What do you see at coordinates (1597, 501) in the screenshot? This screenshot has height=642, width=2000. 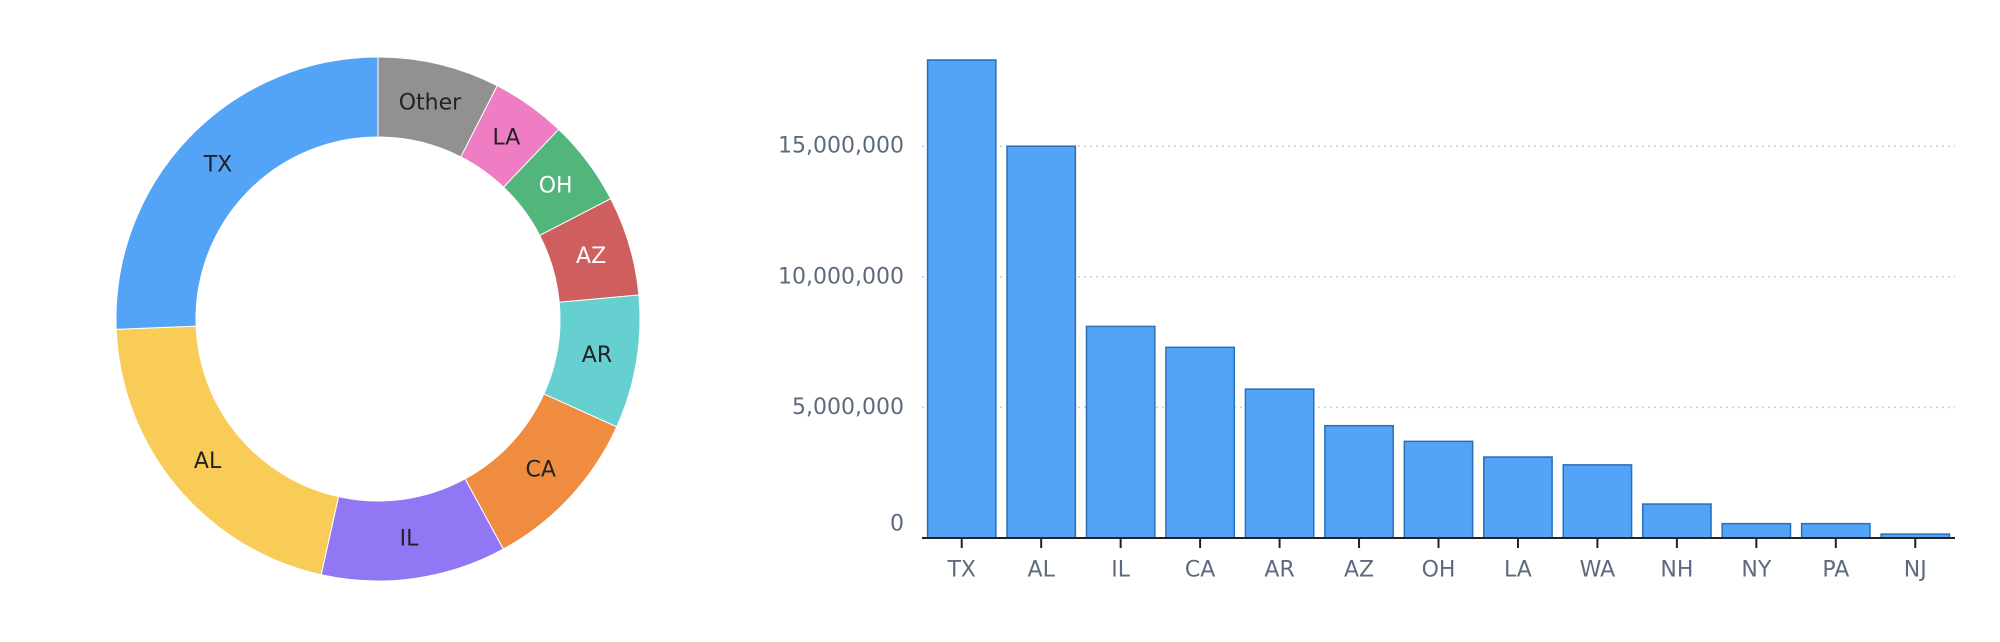 I see `bar-wa` at bounding box center [1597, 501].